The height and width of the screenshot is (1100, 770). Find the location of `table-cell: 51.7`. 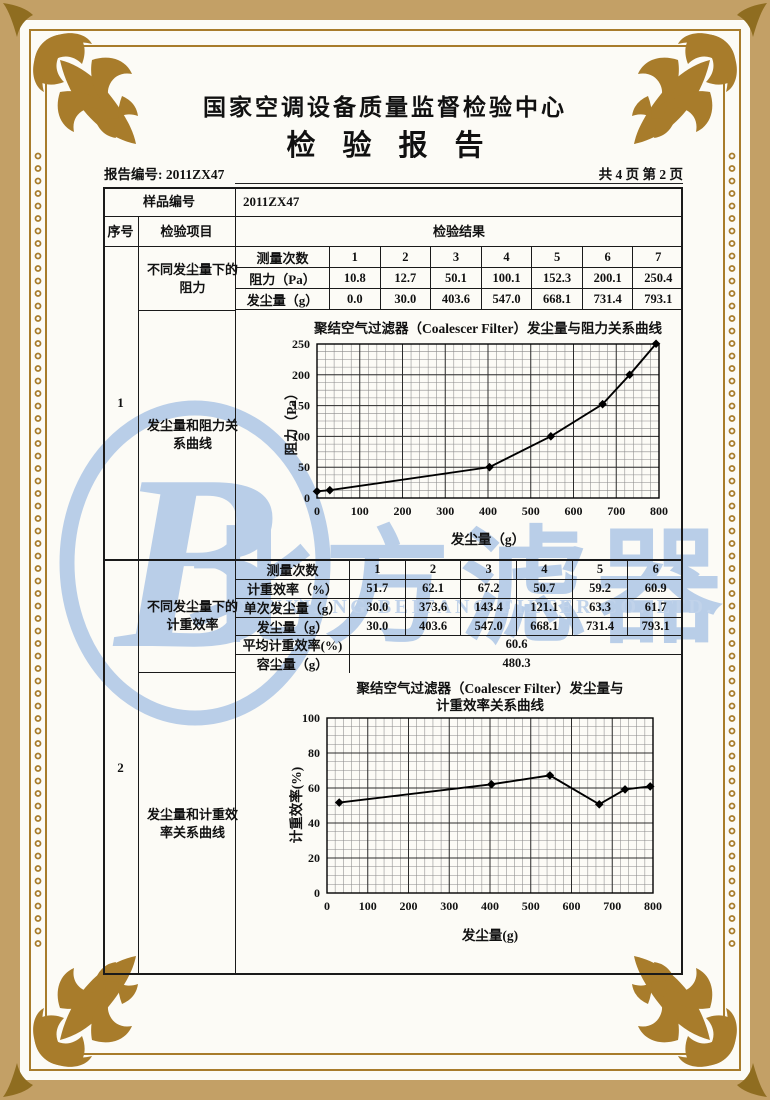

table-cell: 51.7 is located at coordinates (378, 588).